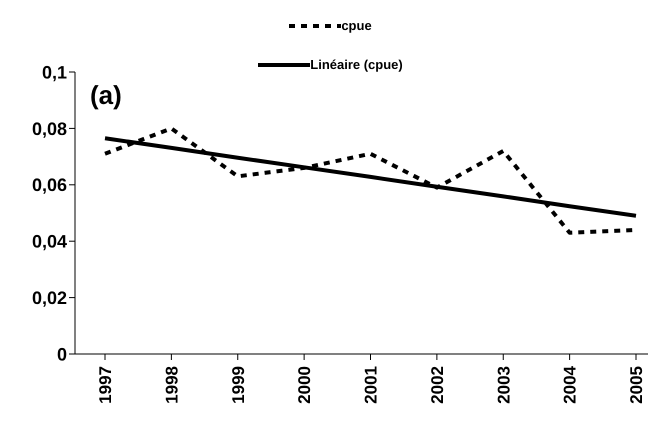  Describe the element at coordinates (570, 384) in the screenshot. I see `x-tick-label: 2004` at that location.